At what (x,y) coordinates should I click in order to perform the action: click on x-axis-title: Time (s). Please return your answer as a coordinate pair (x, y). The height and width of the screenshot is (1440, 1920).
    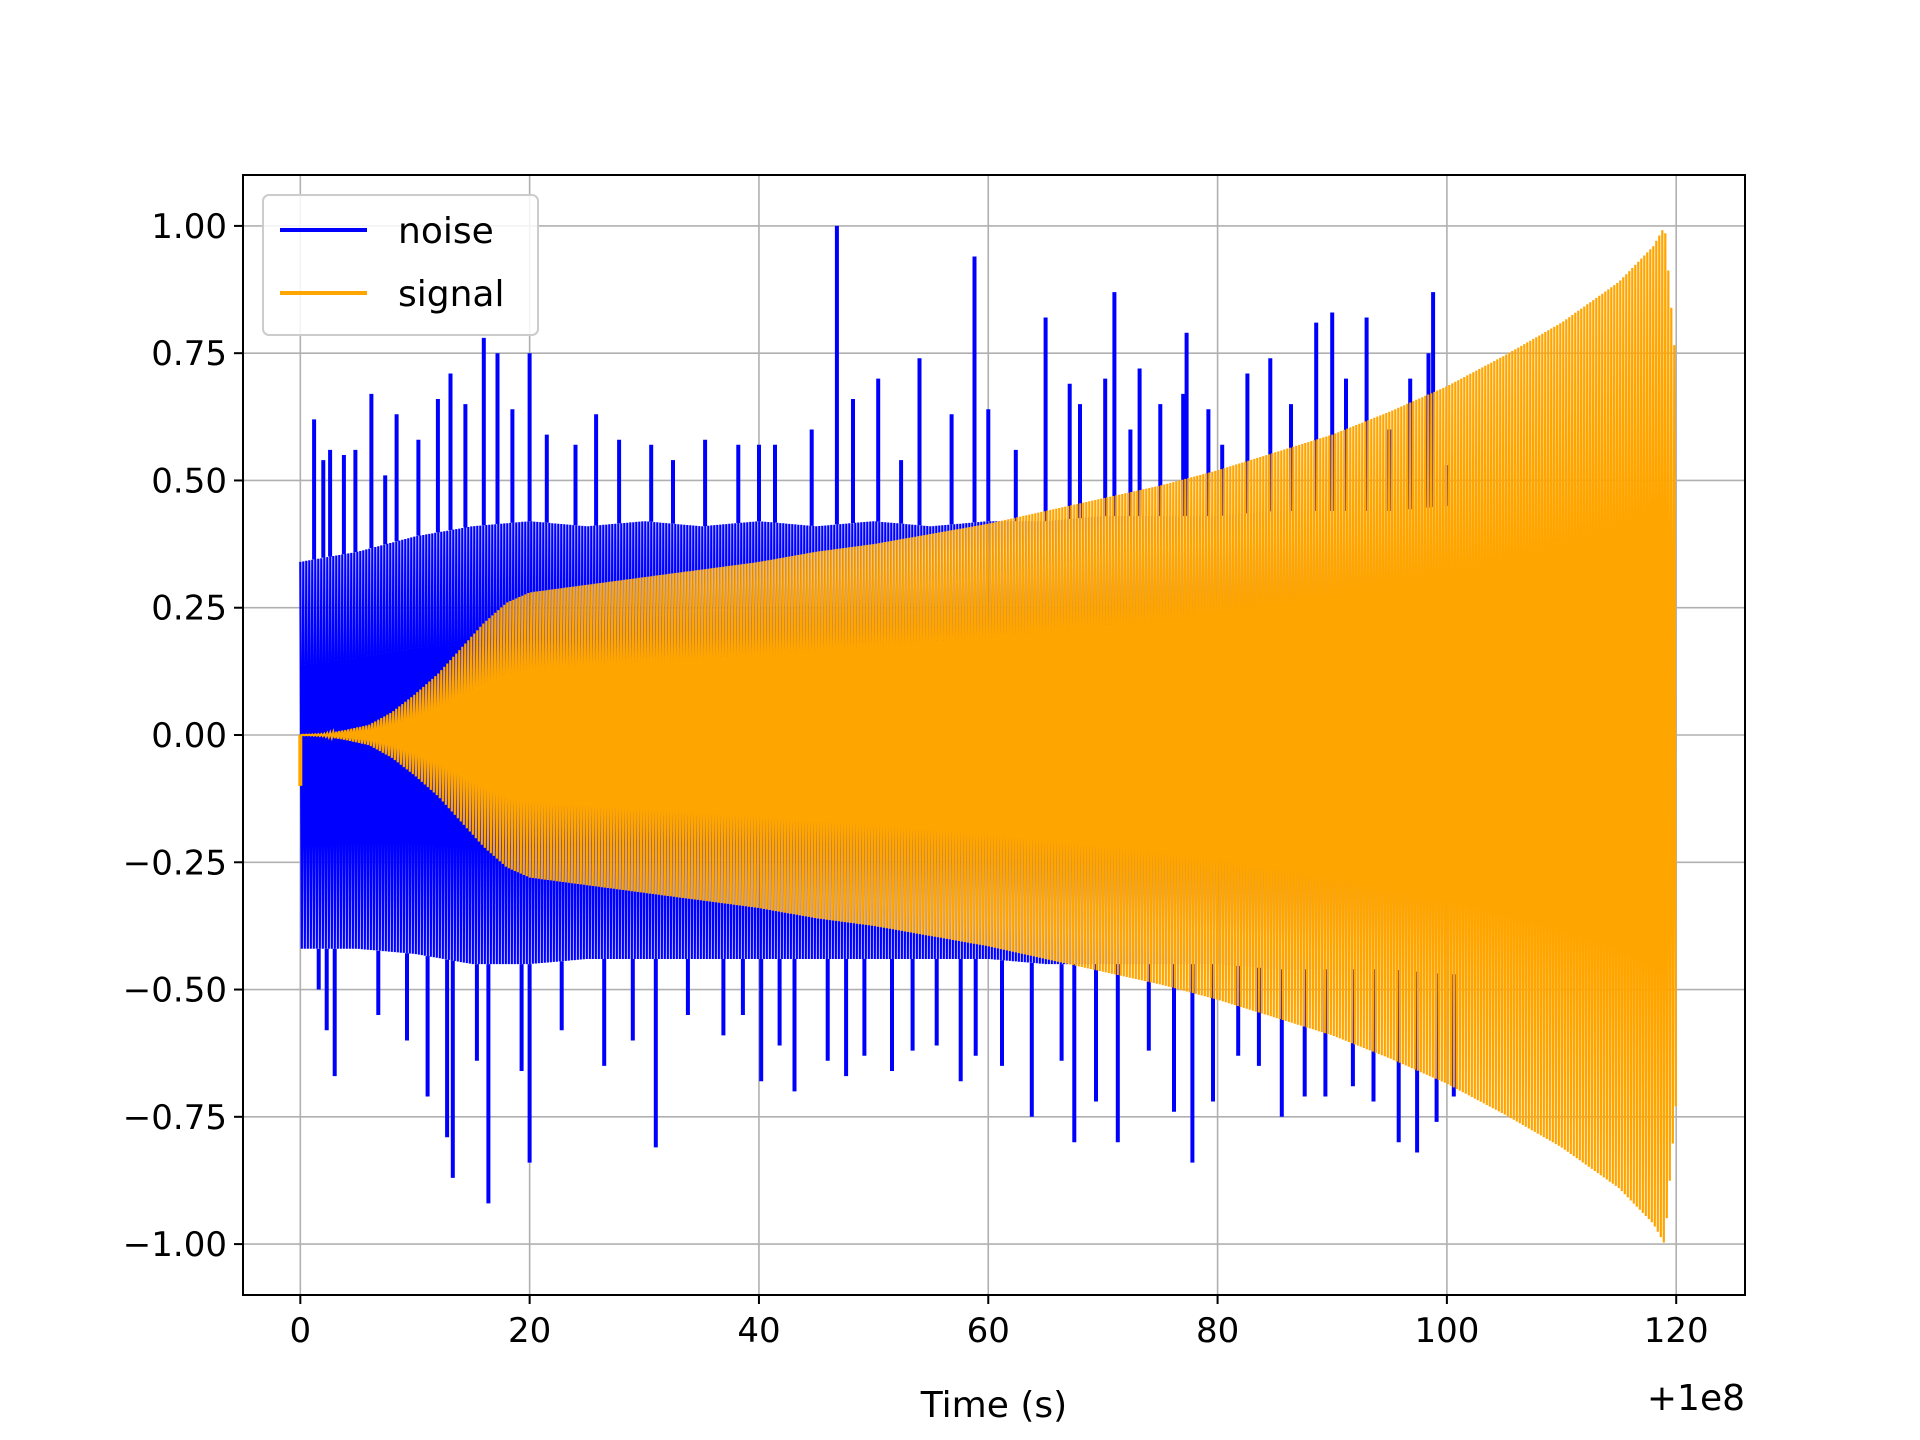
    Looking at the image, I should click on (993, 1405).